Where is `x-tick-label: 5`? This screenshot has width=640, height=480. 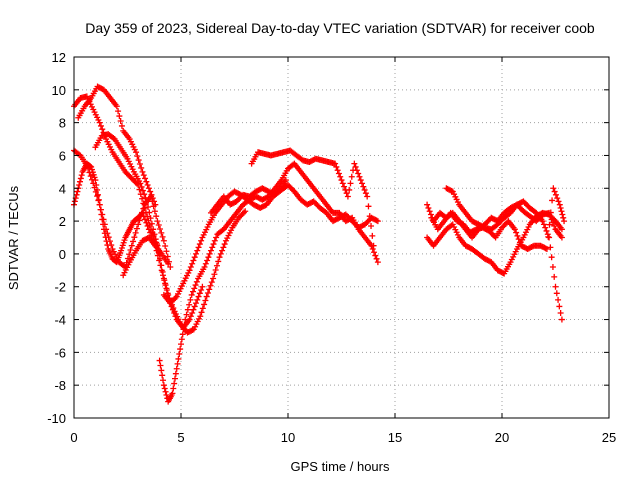
x-tick-label: 5 is located at coordinates (180, 437).